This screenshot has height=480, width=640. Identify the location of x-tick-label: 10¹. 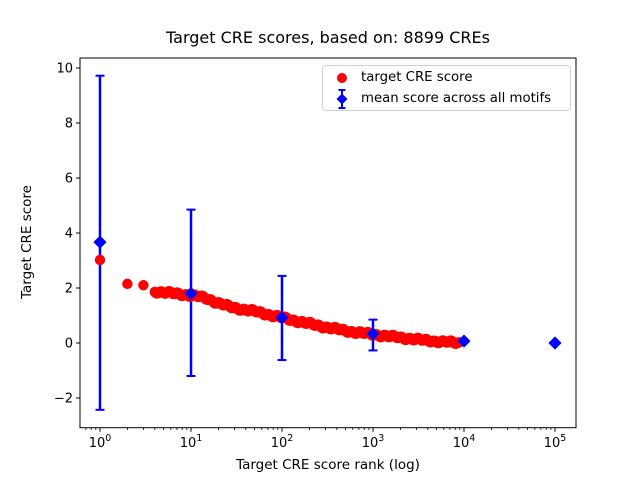
(191, 442).